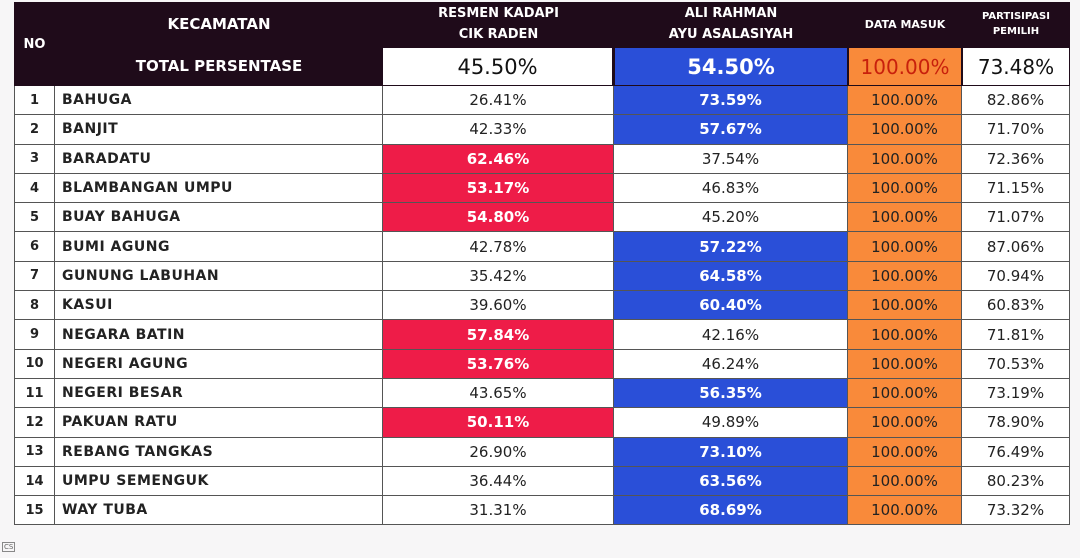 The width and height of the screenshot is (1080, 558). Describe the element at coordinates (219, 276) in the screenshot. I see `kecamatan-name: GUNUNG LABUHAN` at that location.